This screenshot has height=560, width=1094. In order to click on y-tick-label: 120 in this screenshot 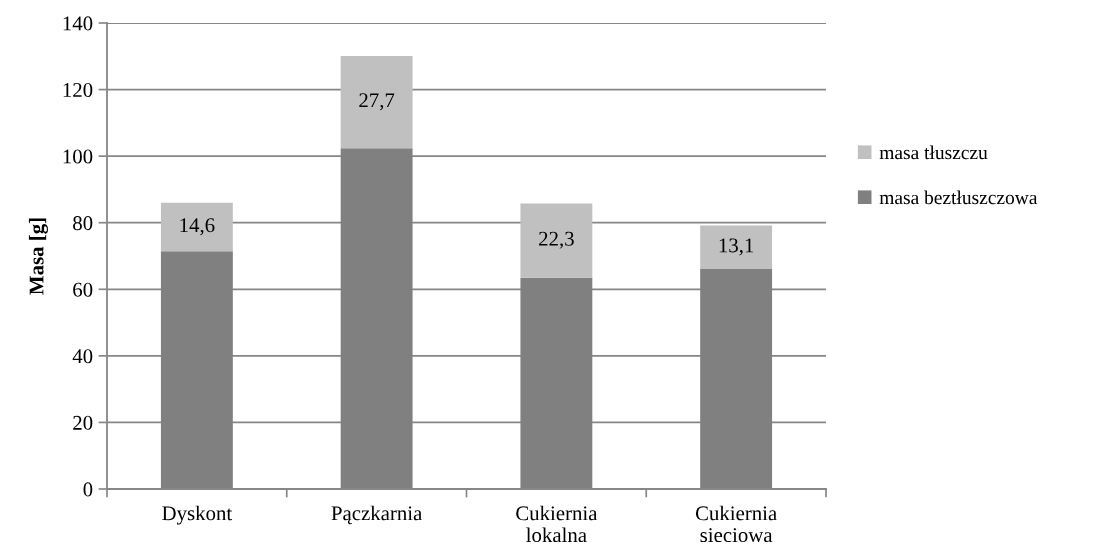, I will do `click(78, 89)`.